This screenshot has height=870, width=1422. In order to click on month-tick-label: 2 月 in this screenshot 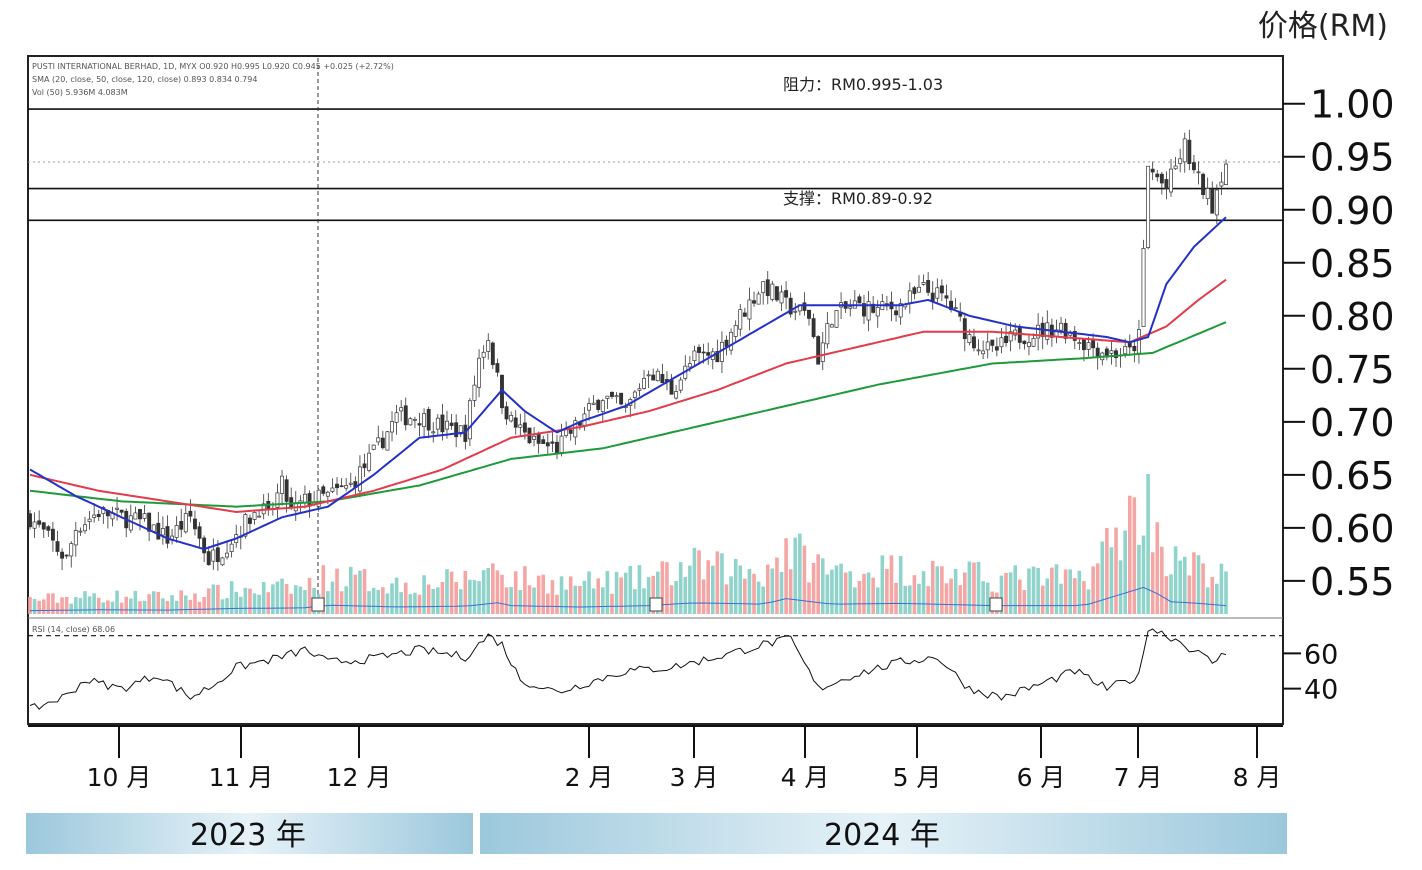, I will do `click(589, 777)`.